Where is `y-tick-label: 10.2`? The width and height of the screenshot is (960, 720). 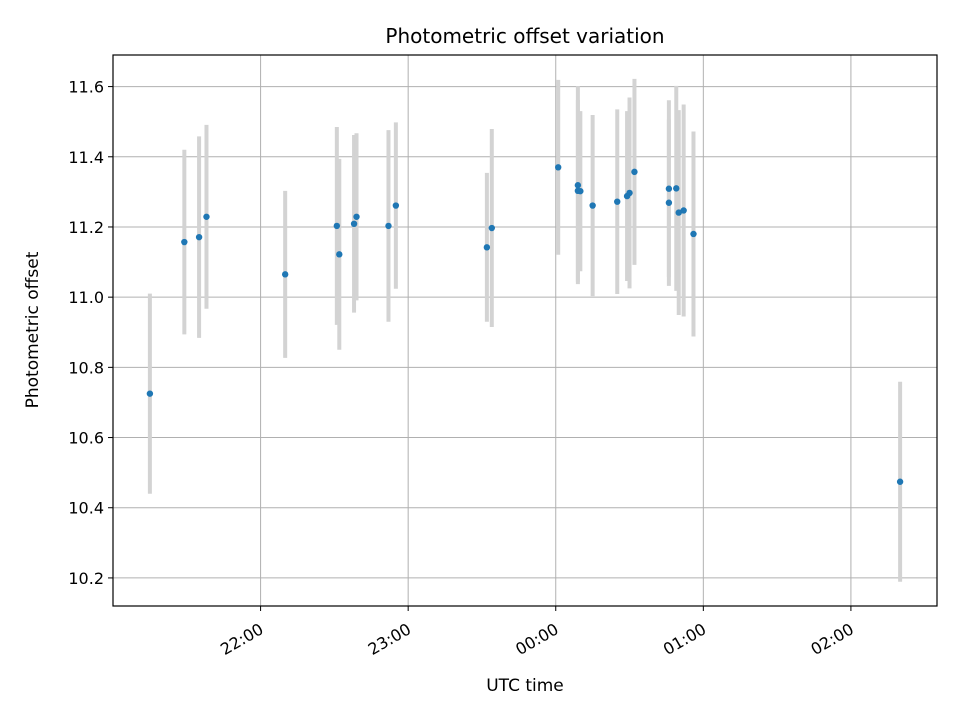 y-tick-label: 10.2 is located at coordinates (86, 578).